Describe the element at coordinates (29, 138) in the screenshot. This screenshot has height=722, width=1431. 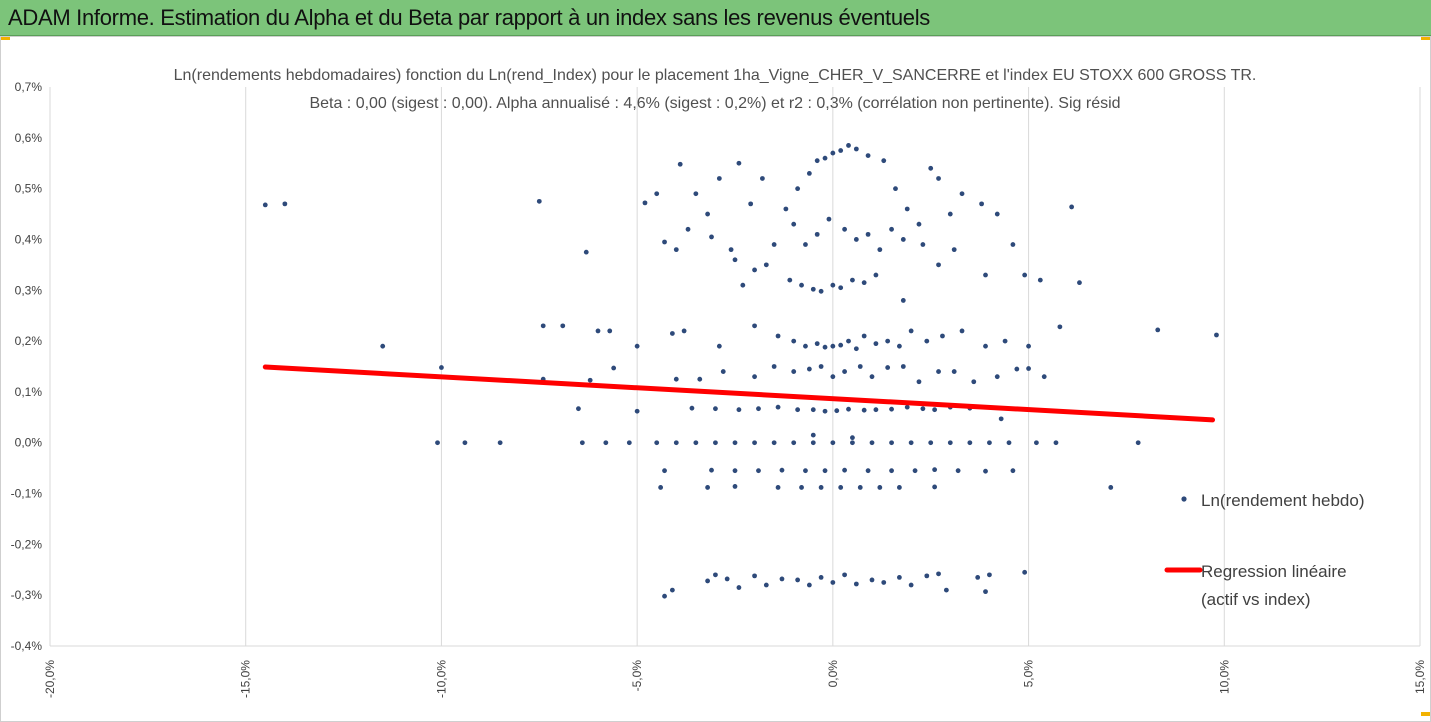
I see `y-tick-label: 0,6%` at that location.